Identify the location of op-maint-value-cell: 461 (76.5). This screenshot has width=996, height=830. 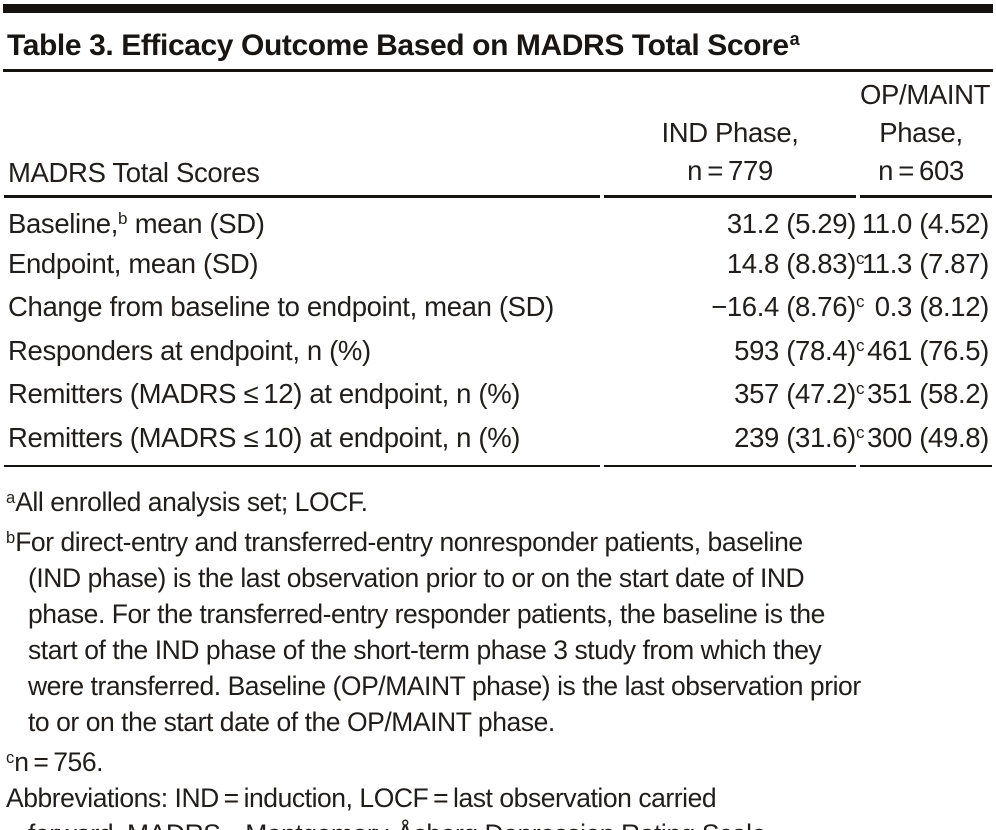
(926, 351).